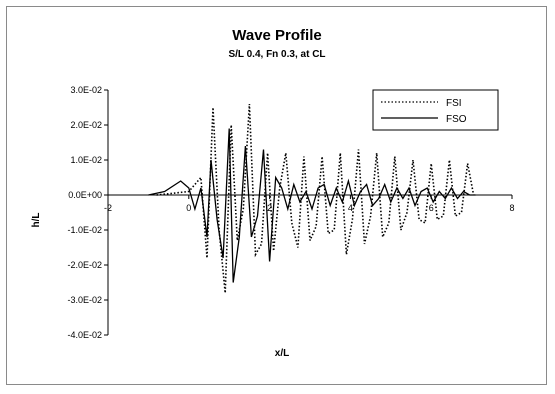  What do you see at coordinates (431, 208) in the screenshot?
I see `x-tick-label: 6` at bounding box center [431, 208].